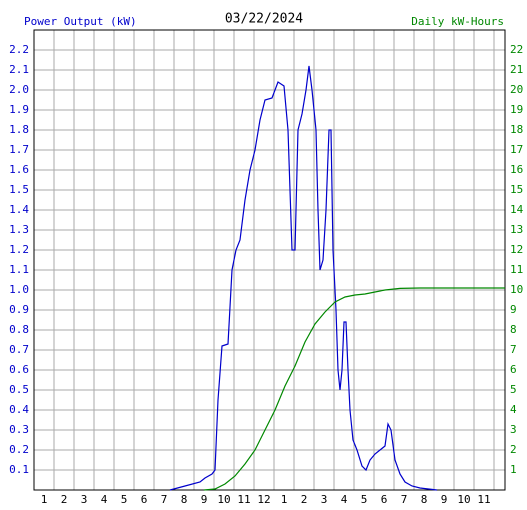 This screenshot has height=510, width=527. What do you see at coordinates (513, 349) in the screenshot?
I see `y2-tick-label: 7` at bounding box center [513, 349].